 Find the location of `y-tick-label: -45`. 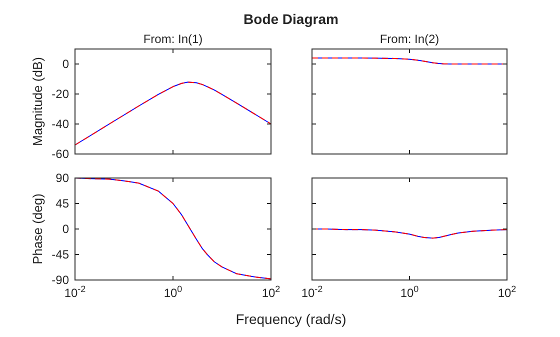

y-tick-label: -45 is located at coordinates (61, 255).